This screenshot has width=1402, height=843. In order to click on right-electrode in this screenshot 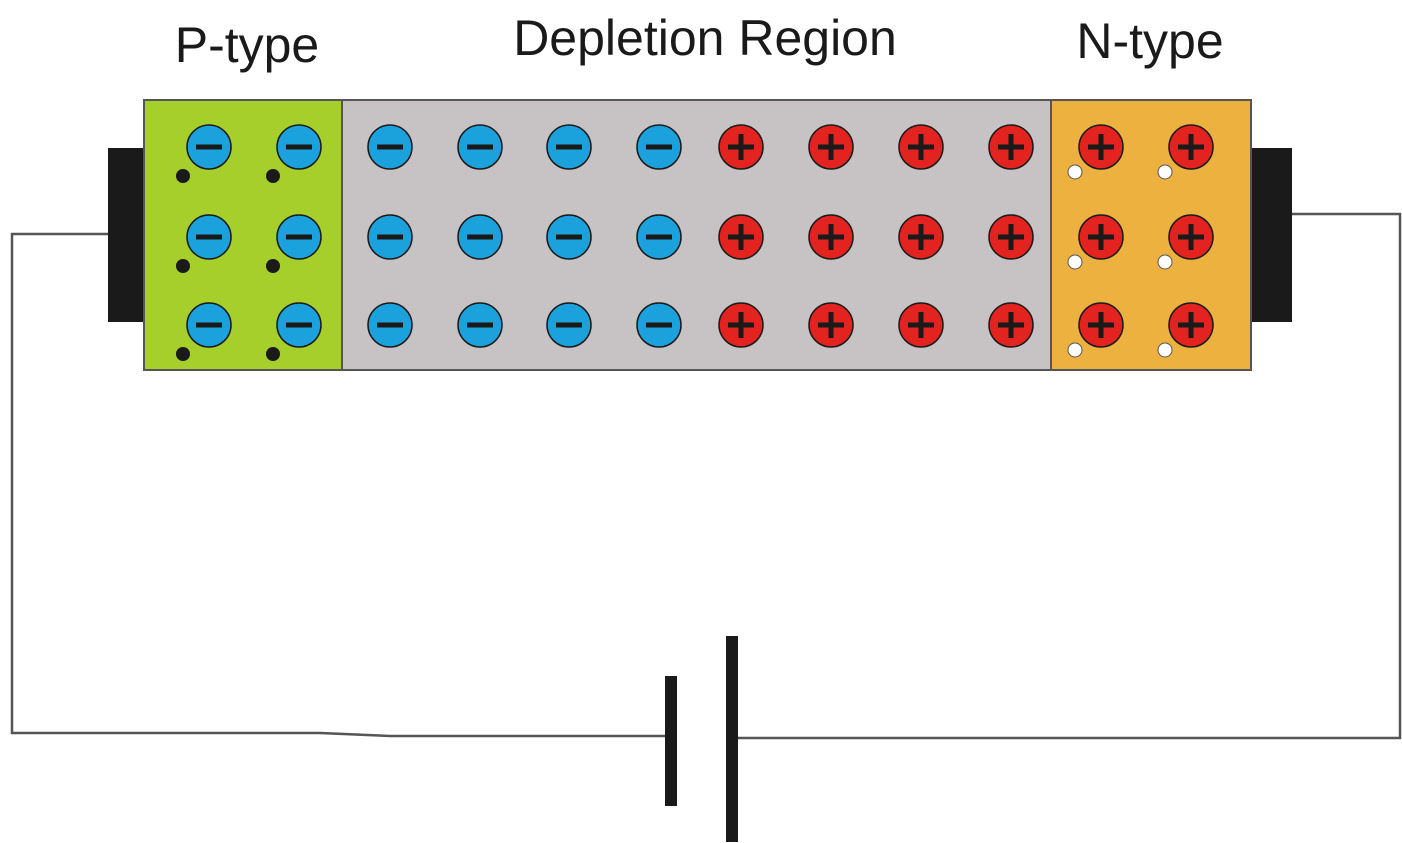, I will do `click(1271, 235)`.